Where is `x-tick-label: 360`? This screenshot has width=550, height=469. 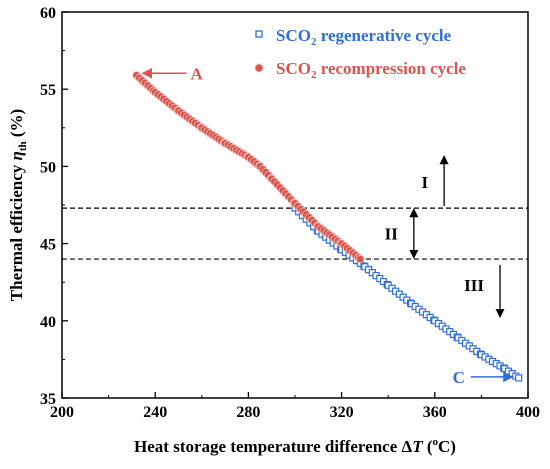 x-tick-label: 360 is located at coordinates (435, 412).